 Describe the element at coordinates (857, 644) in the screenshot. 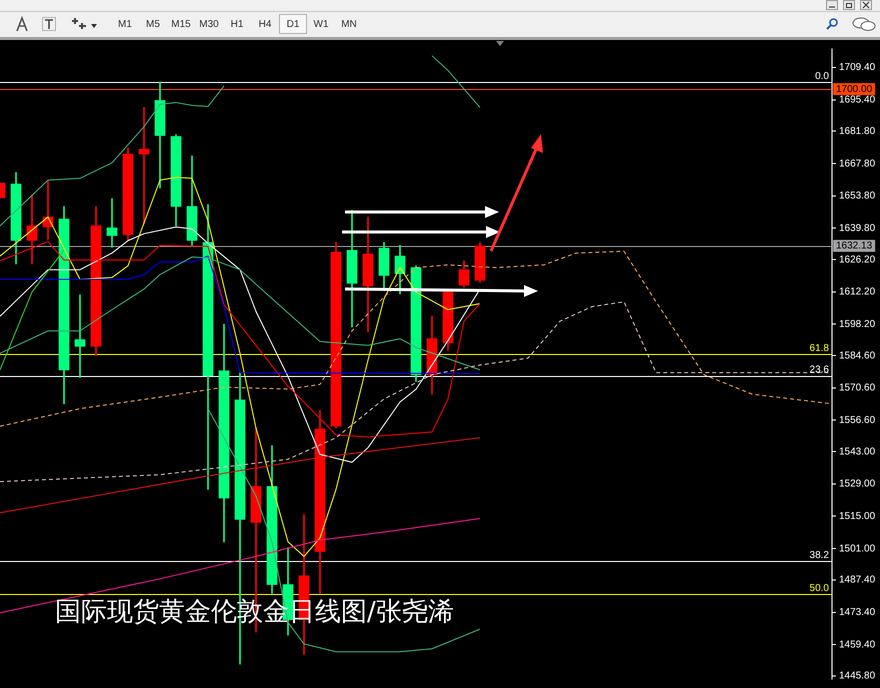

I see `y-tick-label: 1459.40` at that location.